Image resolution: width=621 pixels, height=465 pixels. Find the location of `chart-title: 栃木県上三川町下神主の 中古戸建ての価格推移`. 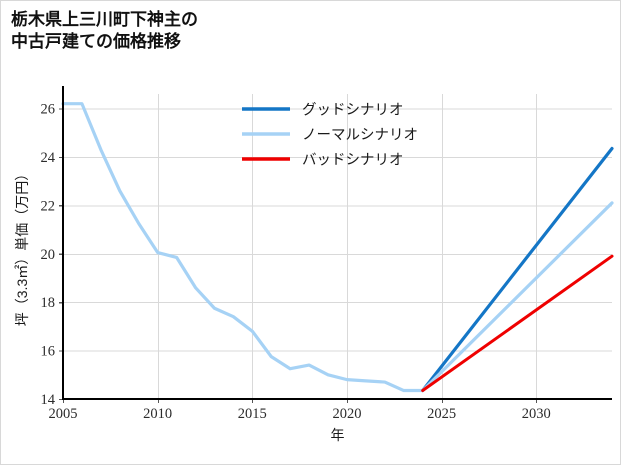

chart-title: 栃木県上三川町下神主の 中古戸建ての価格推移 is located at coordinates (104, 31).